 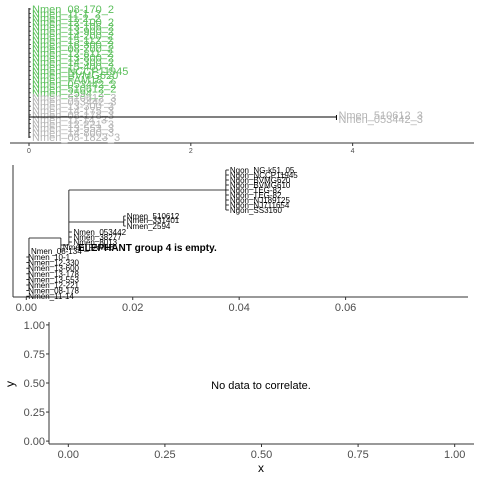 I want to click on panel3-x-tick-label: 0.75, so click(x=357, y=455).